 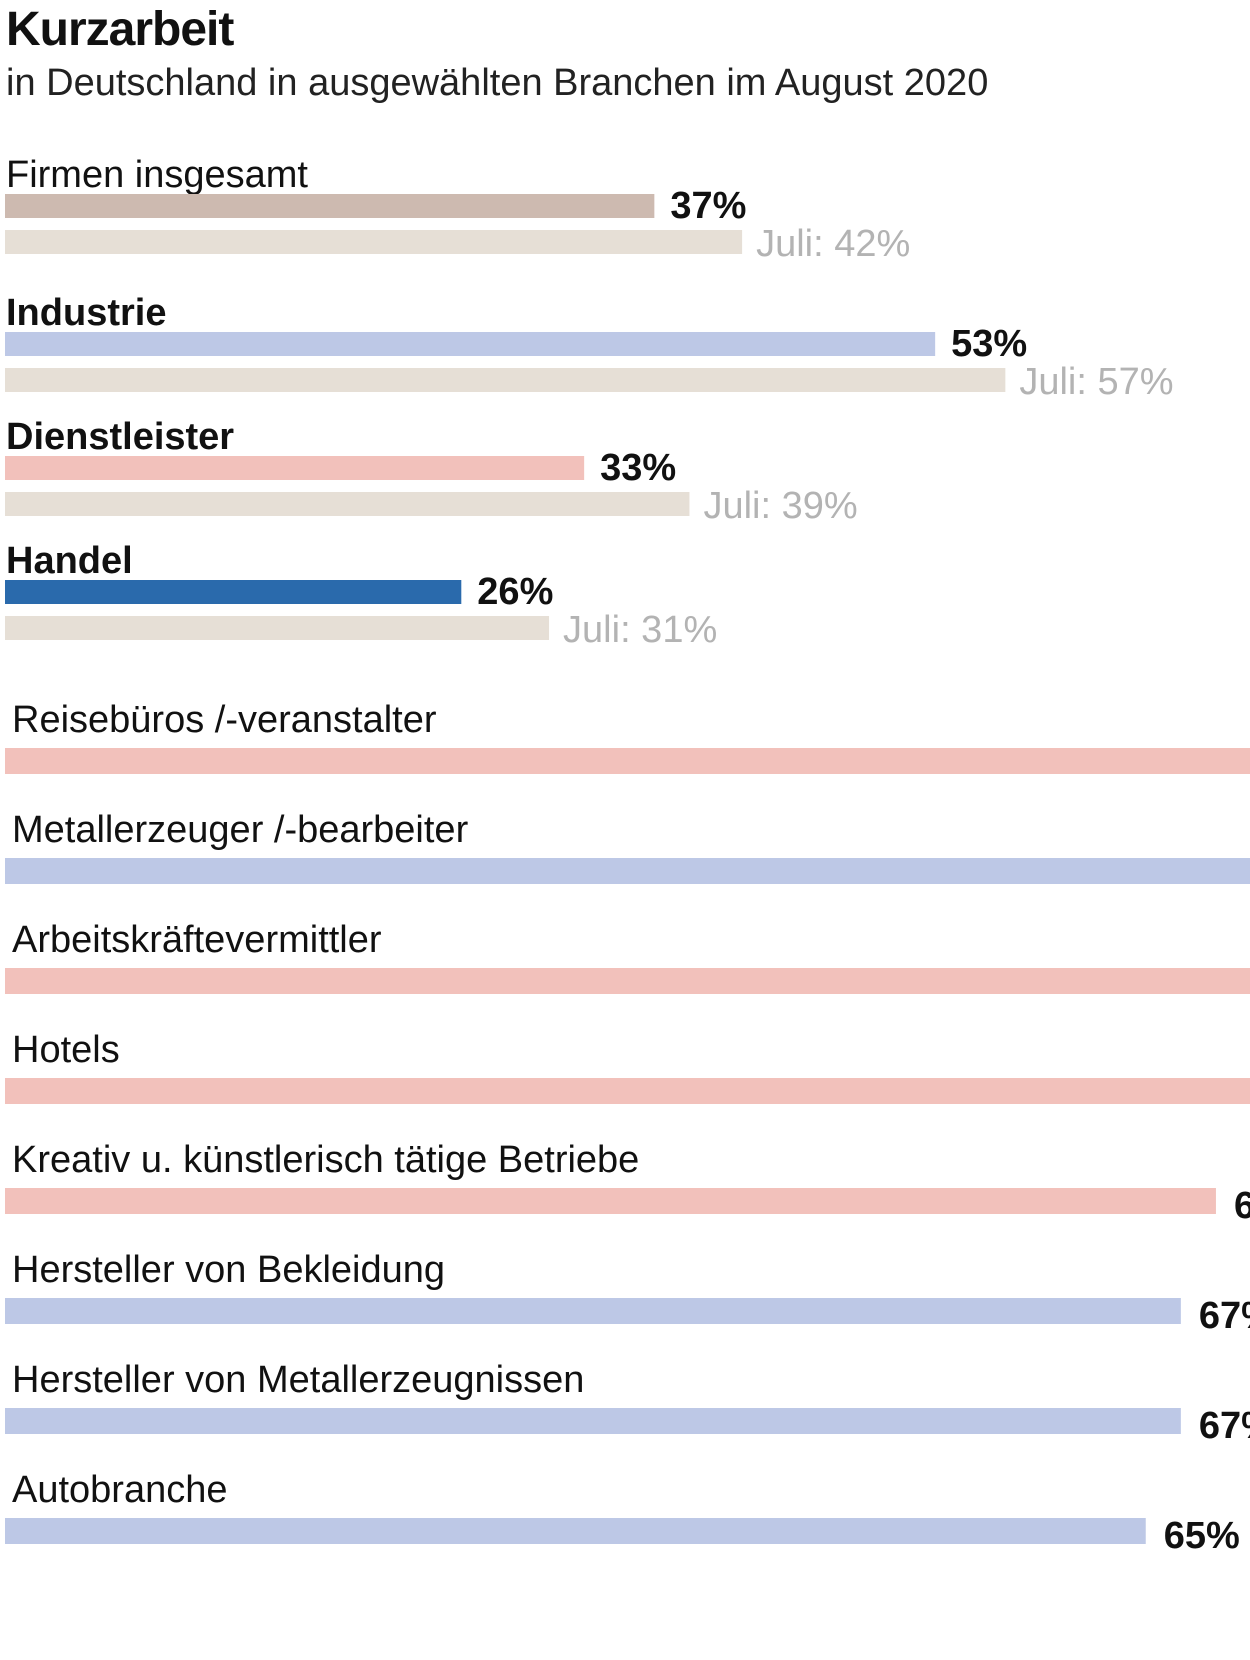 I want to click on branch-label: Metallerzeuger /-bearbeiter, so click(x=240, y=830).